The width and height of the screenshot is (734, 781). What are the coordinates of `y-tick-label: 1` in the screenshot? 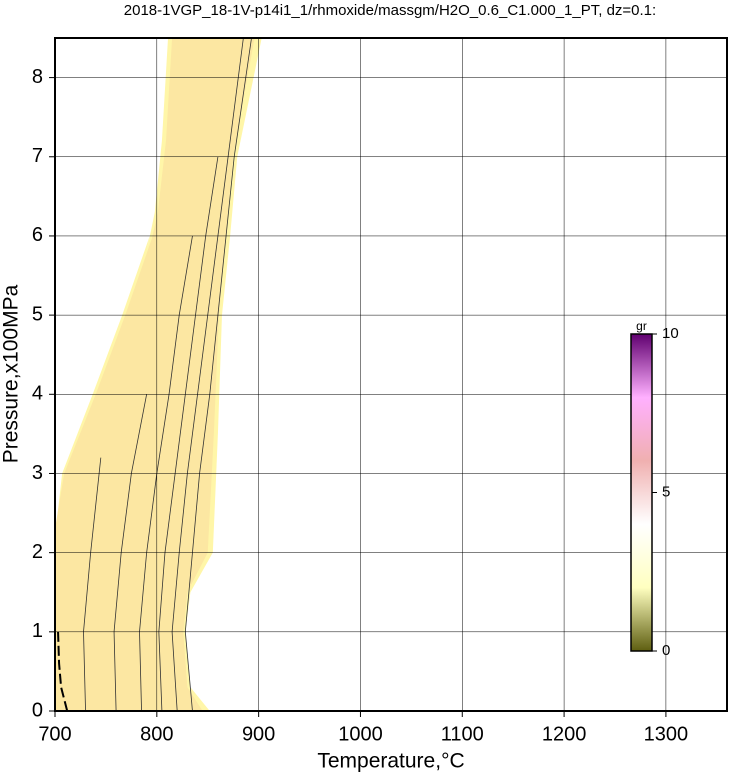 It's located at (37, 631).